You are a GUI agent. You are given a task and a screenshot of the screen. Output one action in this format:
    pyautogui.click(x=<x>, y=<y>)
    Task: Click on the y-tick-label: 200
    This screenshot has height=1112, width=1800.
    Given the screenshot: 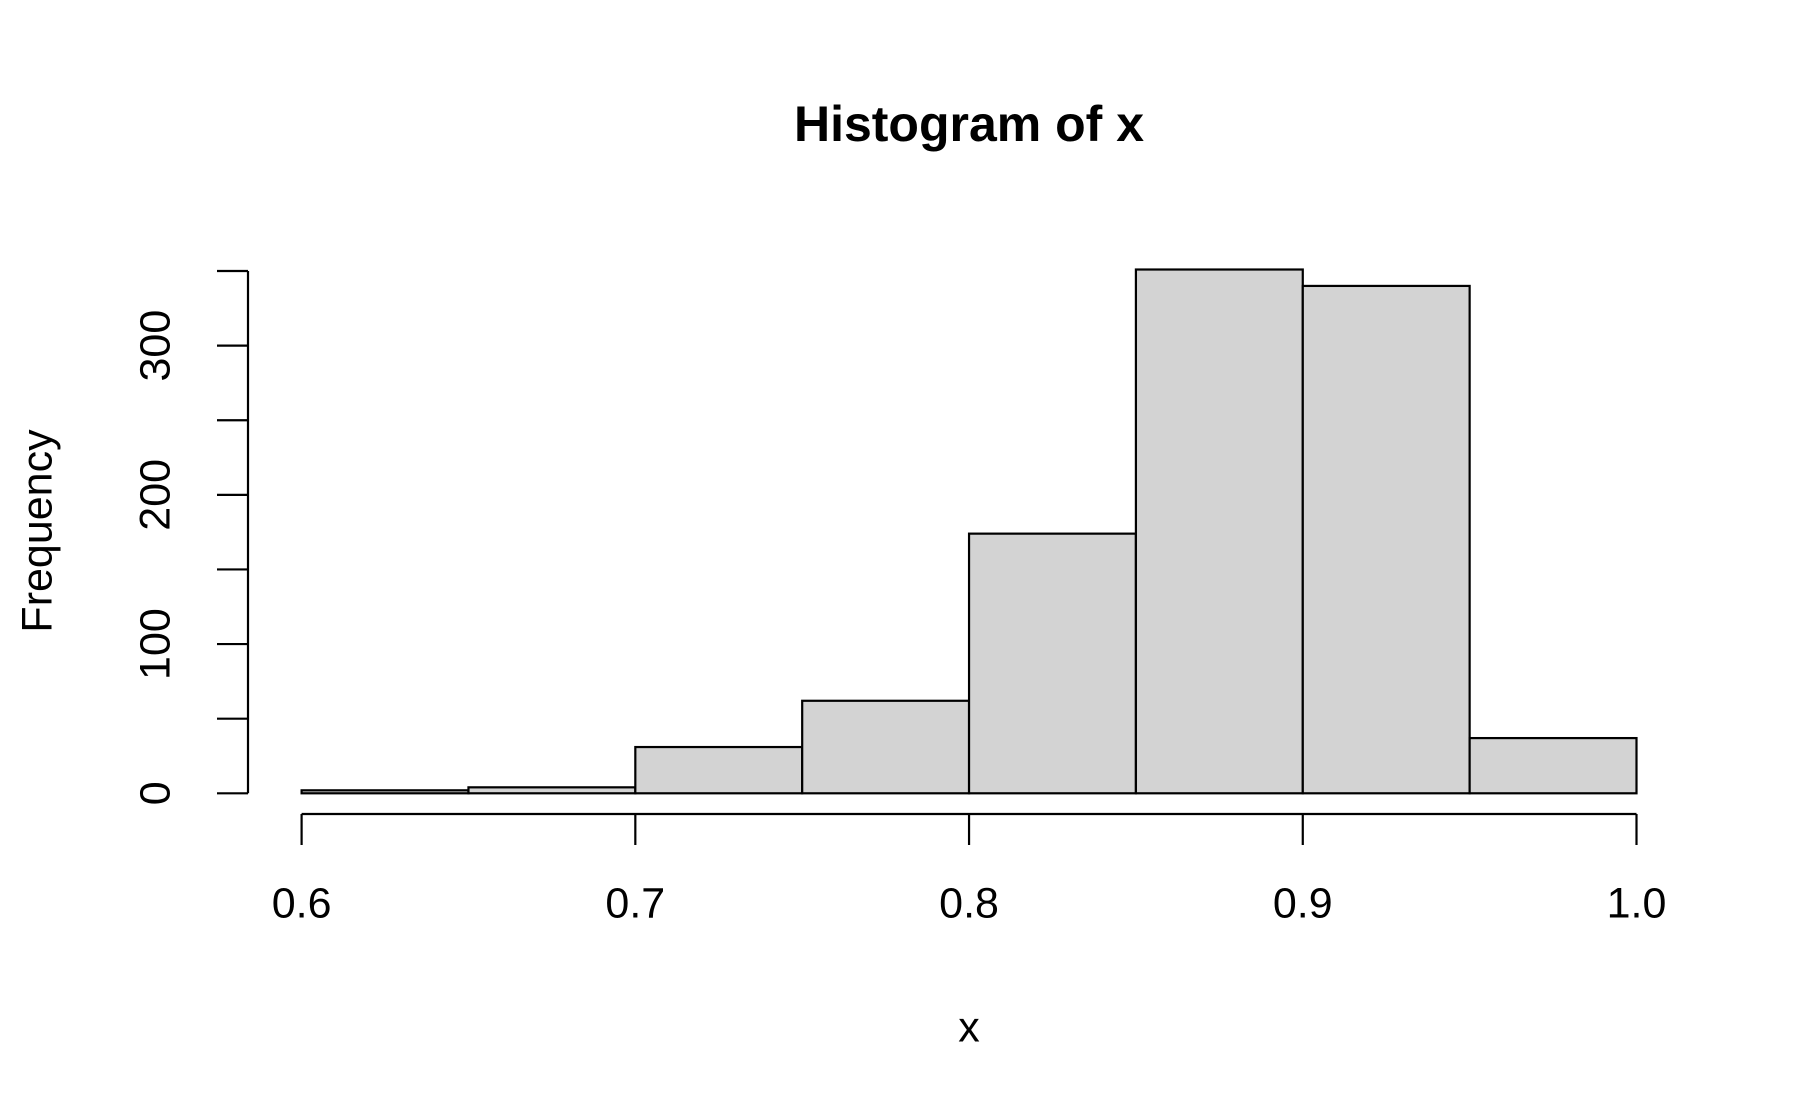 What is the action you would take?
    pyautogui.click(x=155, y=495)
    